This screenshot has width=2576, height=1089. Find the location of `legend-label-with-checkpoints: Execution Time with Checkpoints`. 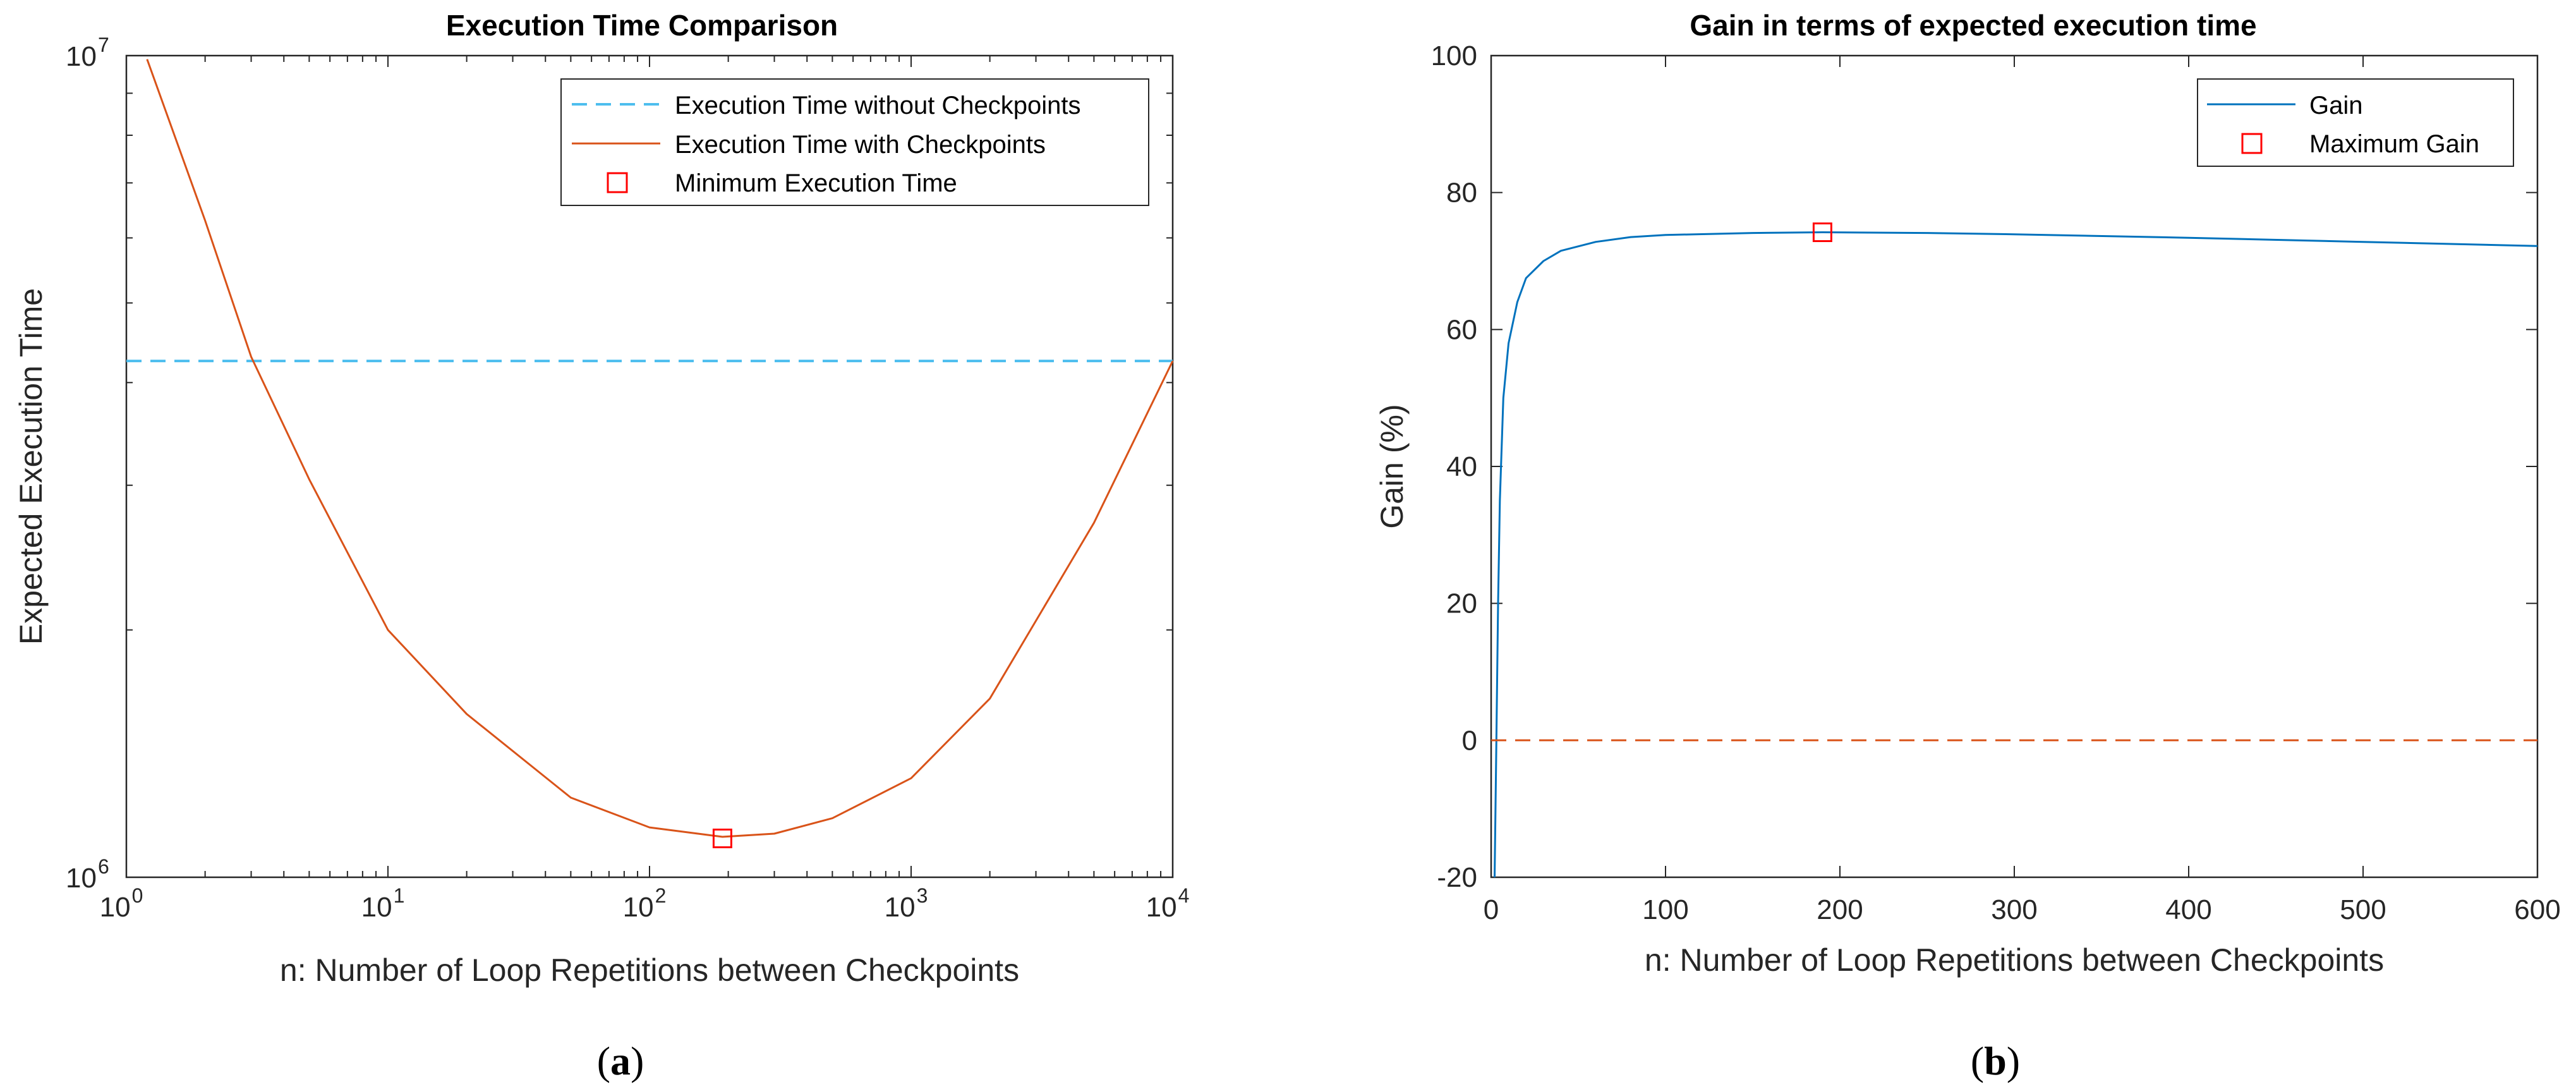

legend-label-with-checkpoints: Execution Time with Checkpoints is located at coordinates (860, 145).